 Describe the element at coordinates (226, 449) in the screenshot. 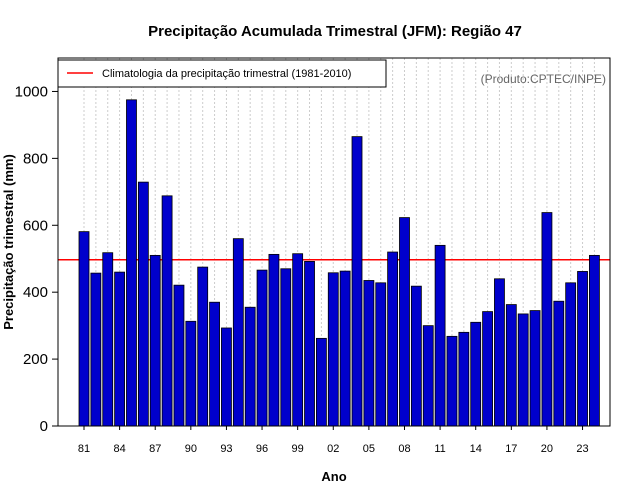

I see `x-tick-label: 93` at that location.